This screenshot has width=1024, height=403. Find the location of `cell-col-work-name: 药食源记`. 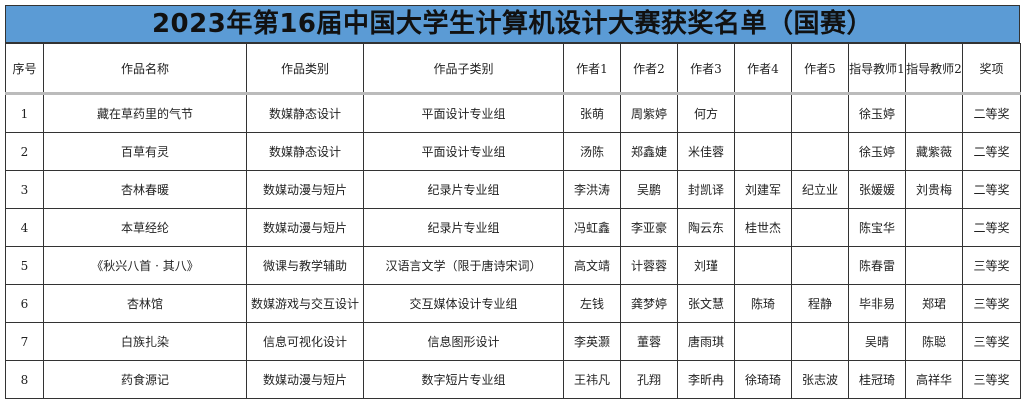

cell-col-work-name: 药食源记 is located at coordinates (145, 379).